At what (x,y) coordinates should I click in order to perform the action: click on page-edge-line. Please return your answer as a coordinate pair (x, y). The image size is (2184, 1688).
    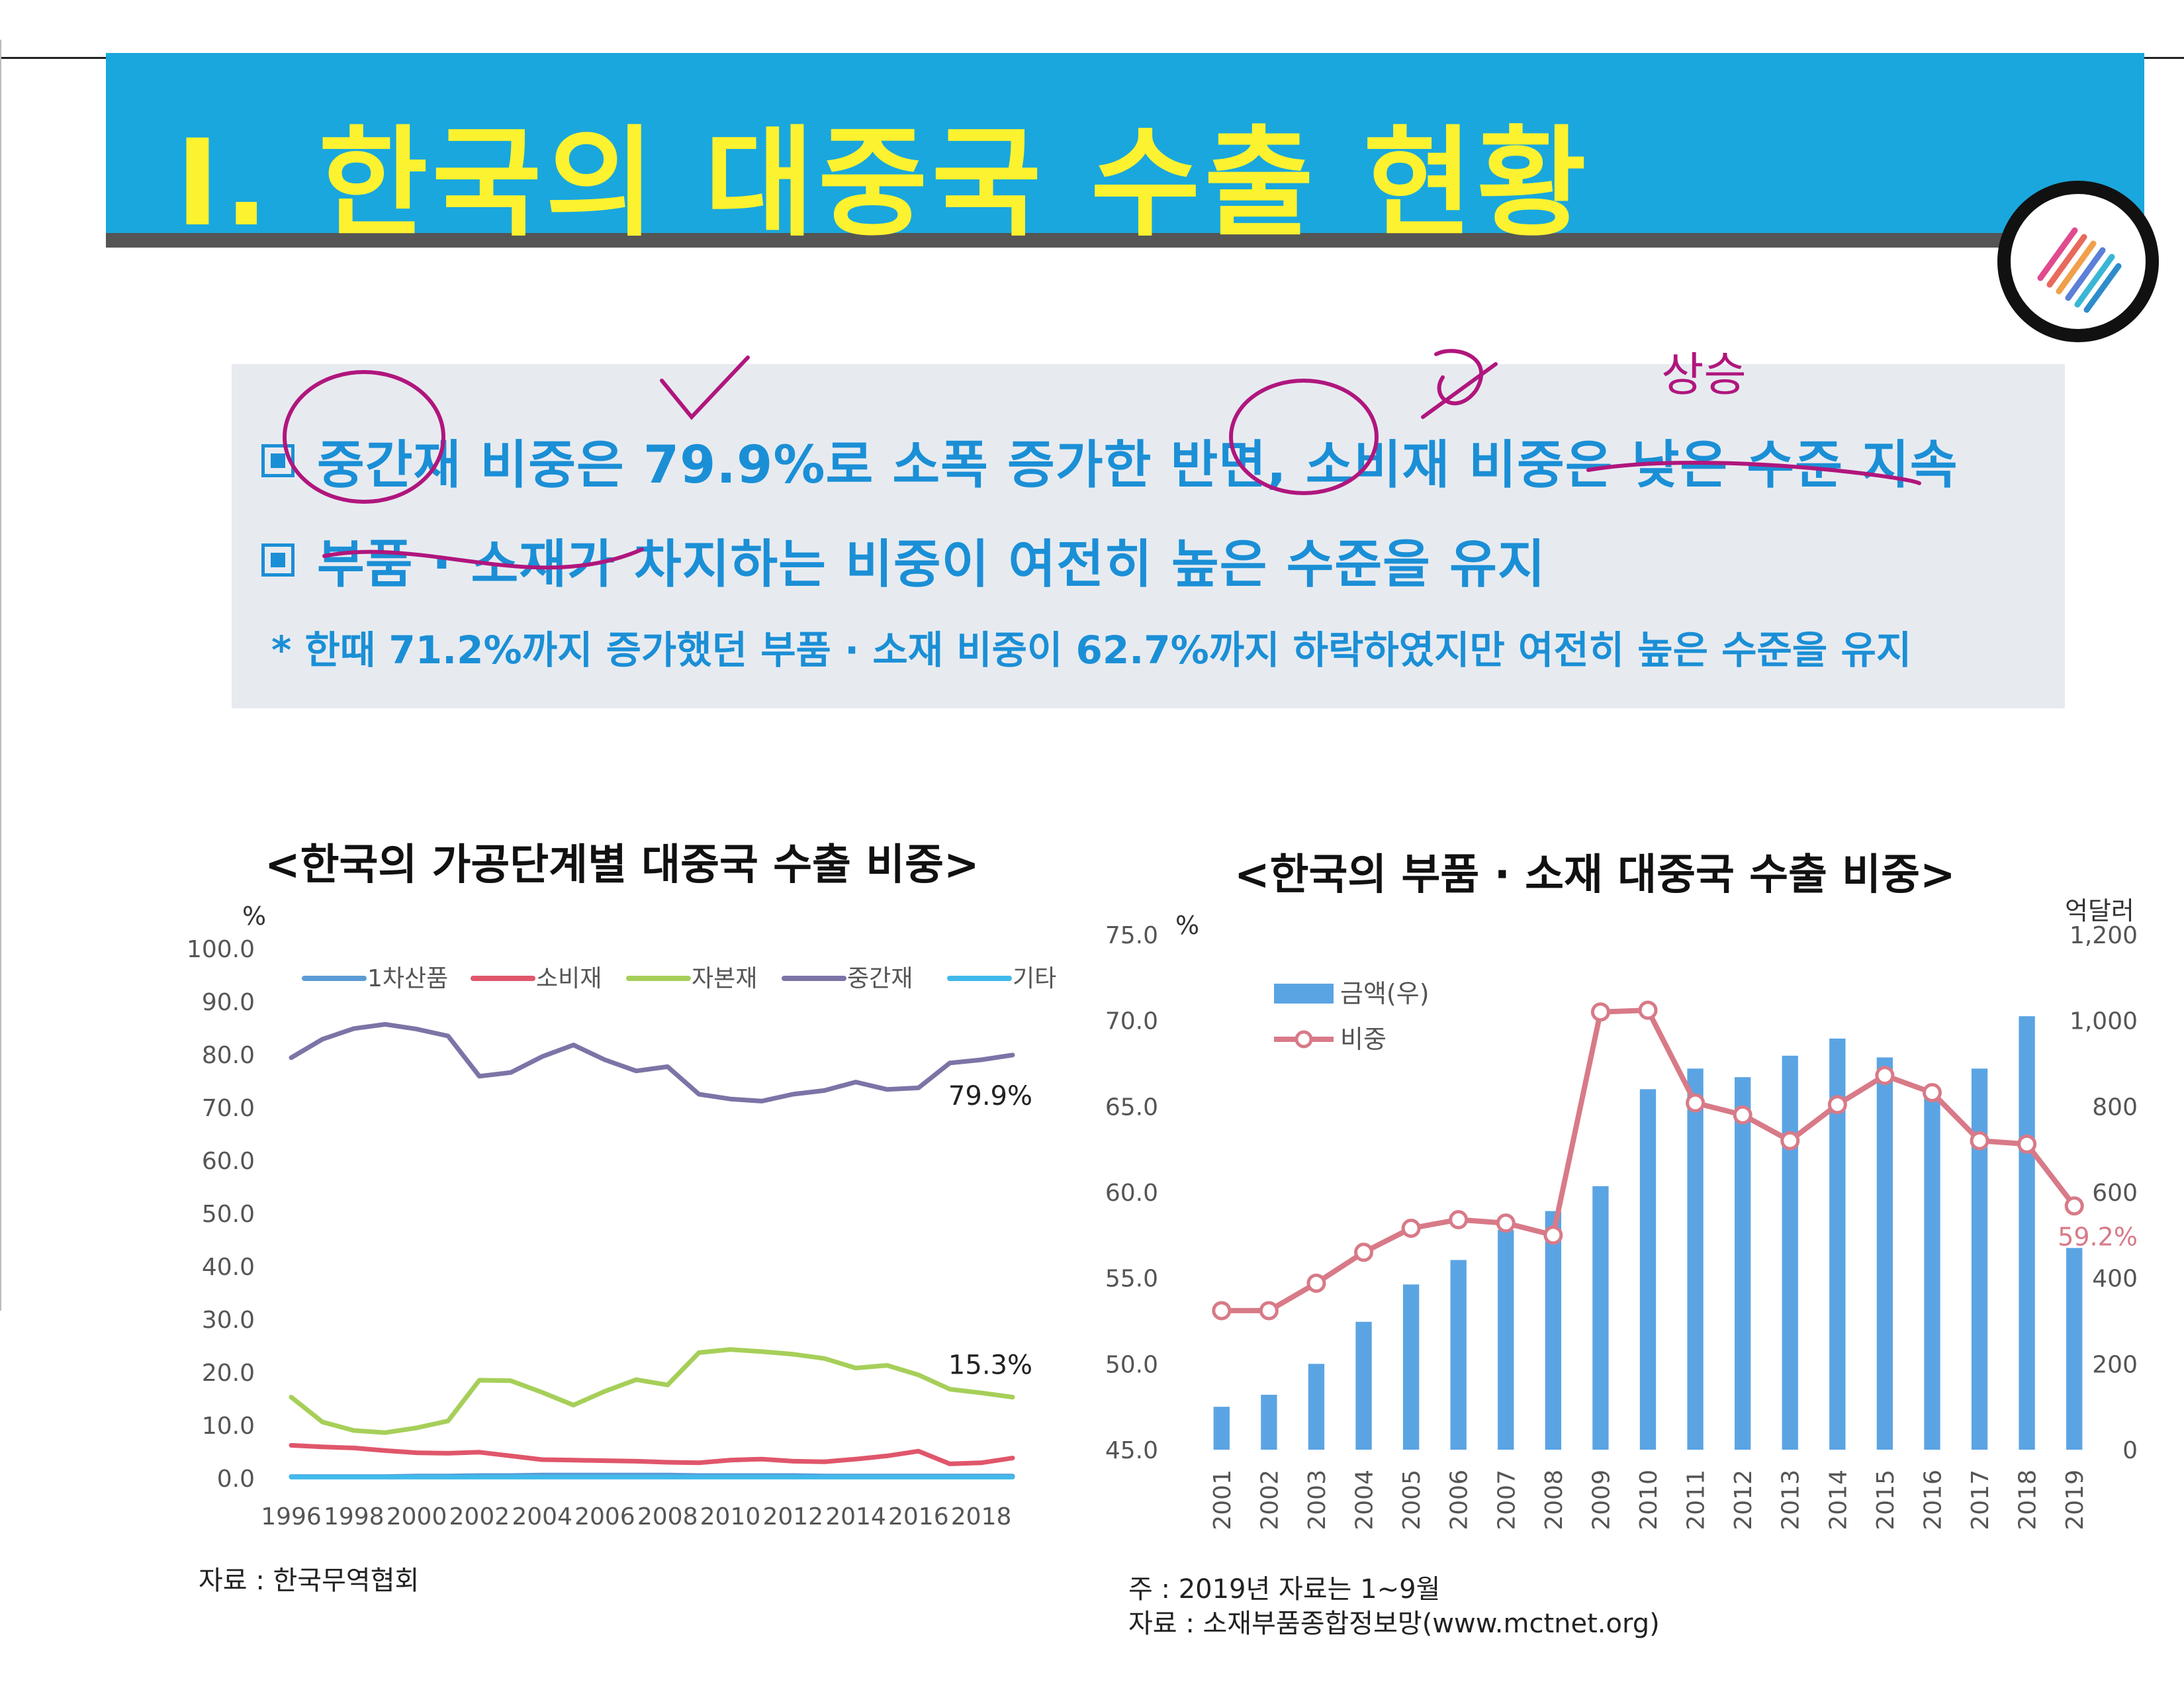
    Looking at the image, I should click on (0, 675).